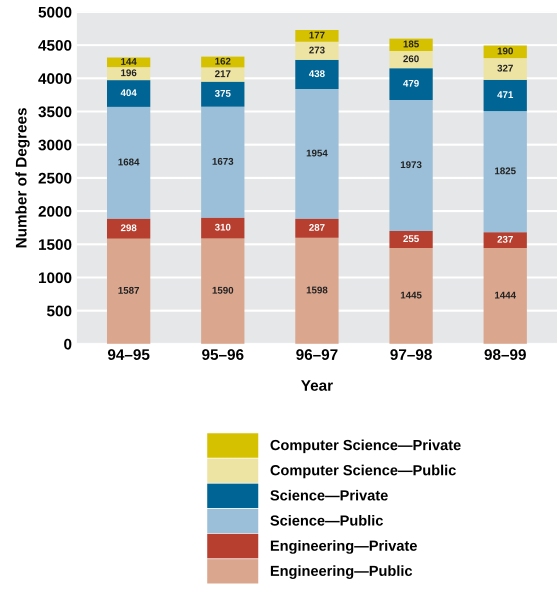 The width and height of the screenshot is (557, 596). I want to click on data-label: 1598, so click(317, 290).